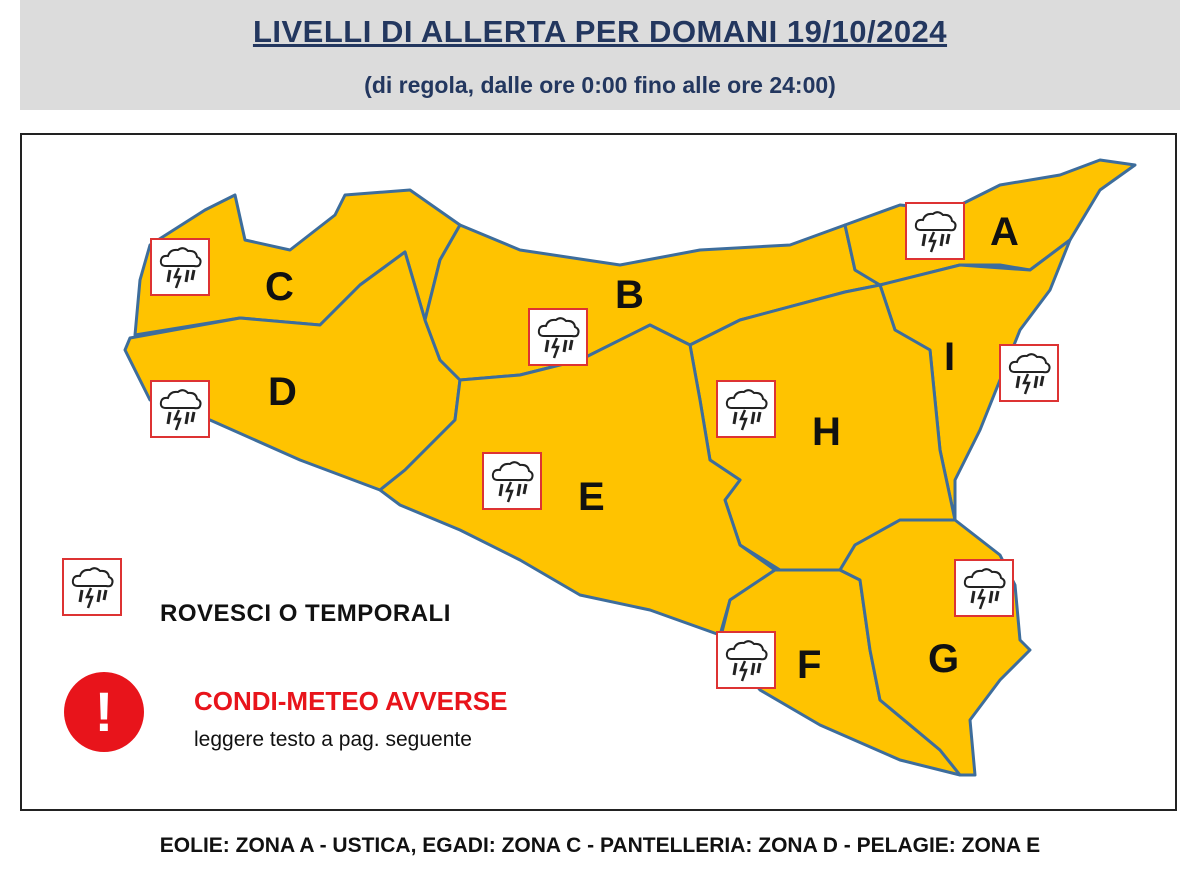 The width and height of the screenshot is (1200, 870). I want to click on zone-label-i: I, so click(949, 357).